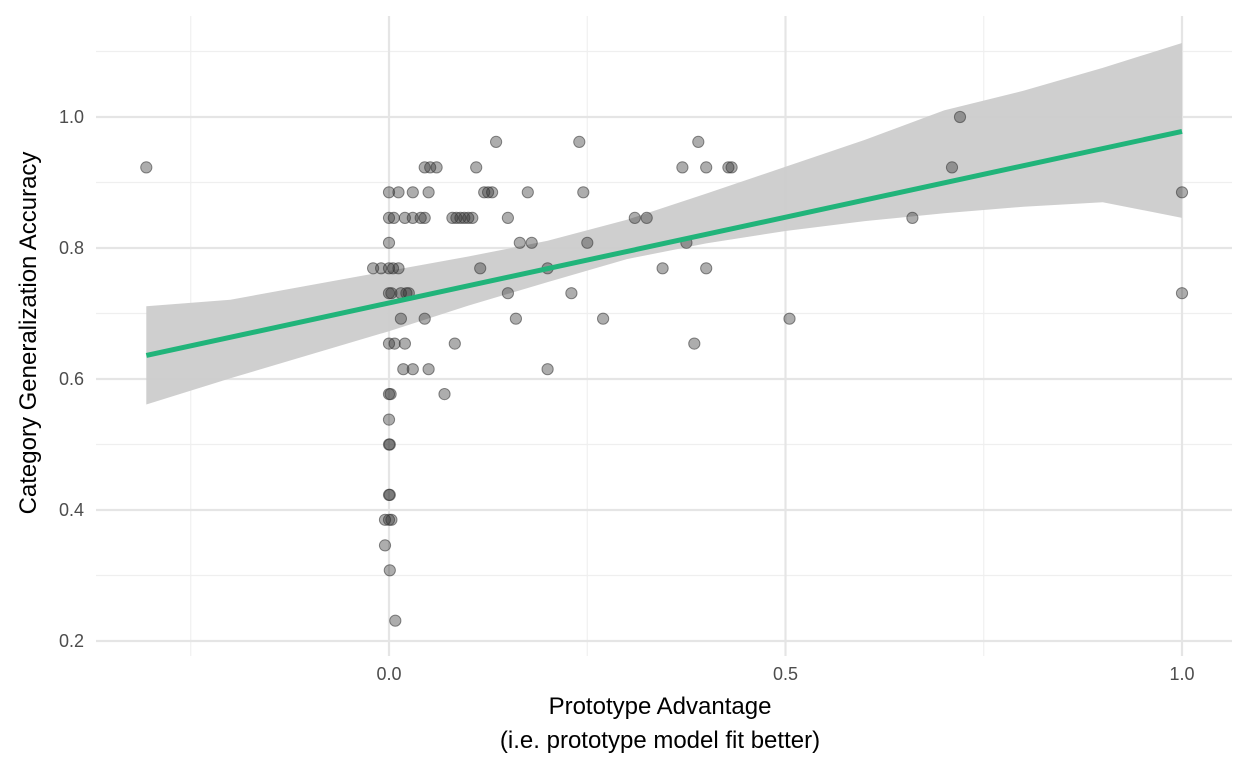 Image resolution: width=1248 pixels, height=768 pixels. Describe the element at coordinates (1181, 674) in the screenshot. I see `x-tick-label: 1.0` at that location.